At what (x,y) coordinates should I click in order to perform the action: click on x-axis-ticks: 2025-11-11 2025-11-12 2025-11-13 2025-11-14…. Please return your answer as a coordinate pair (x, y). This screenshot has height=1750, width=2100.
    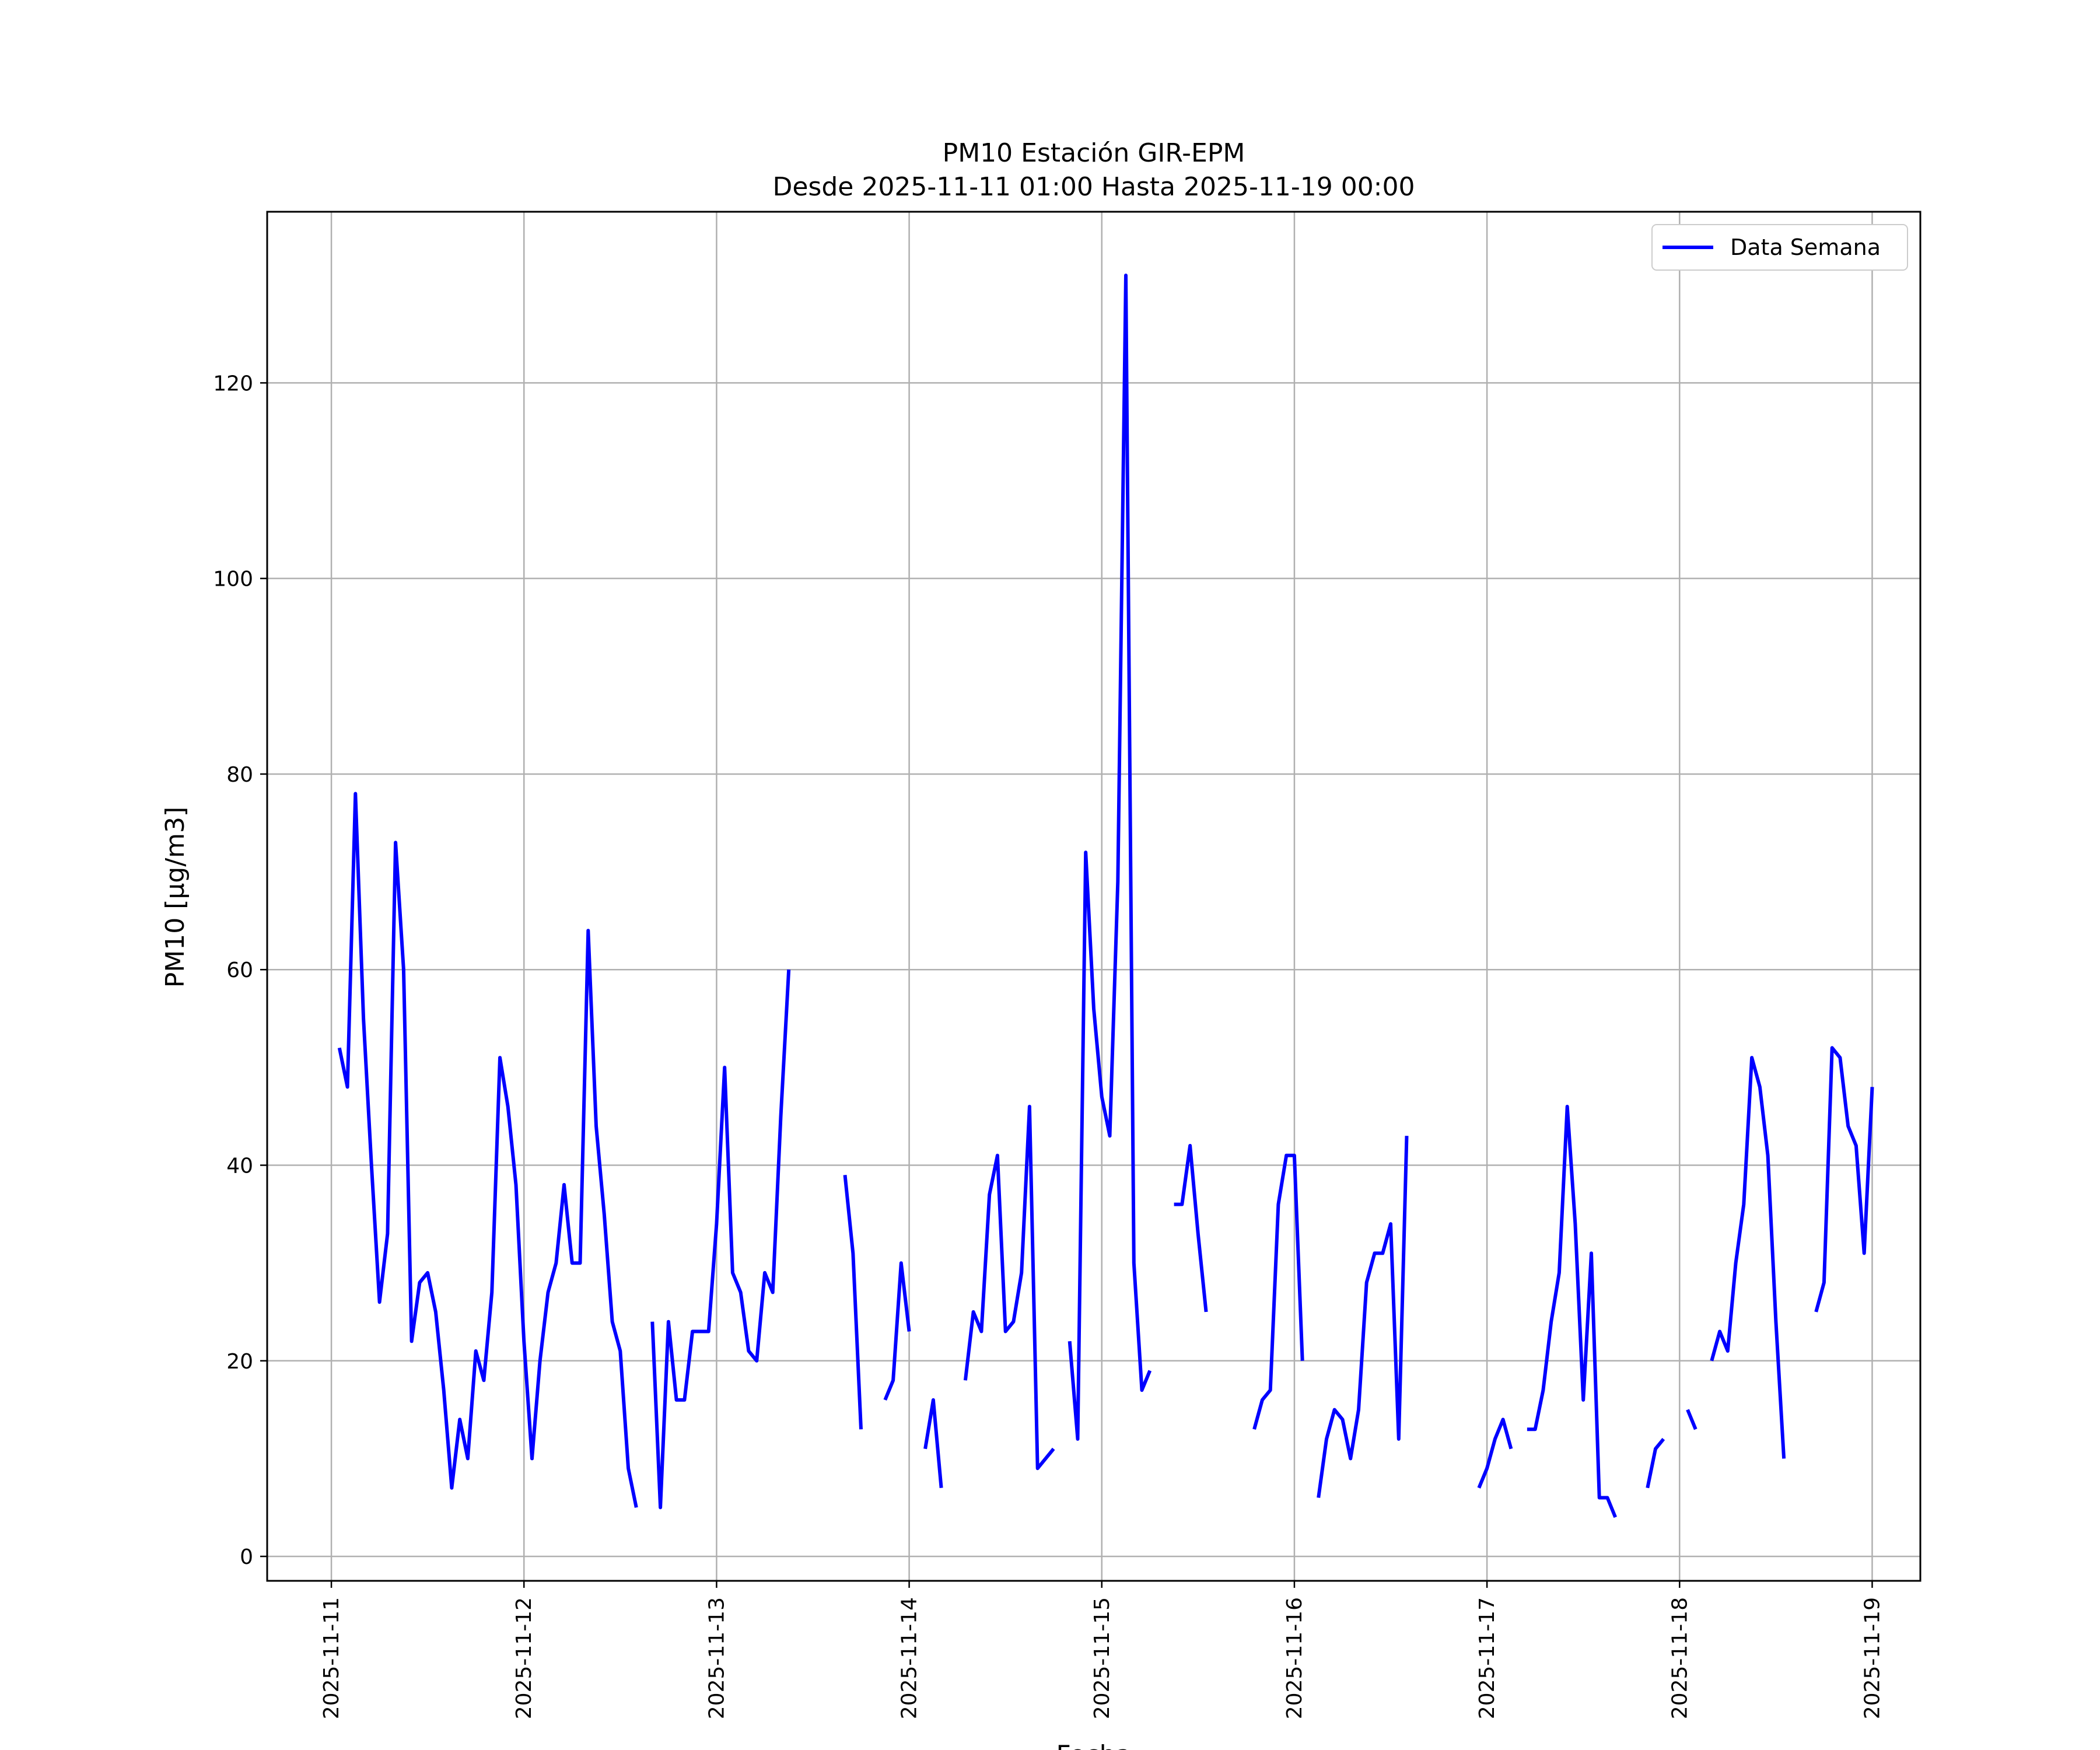
    Looking at the image, I should click on (1102, 1650).